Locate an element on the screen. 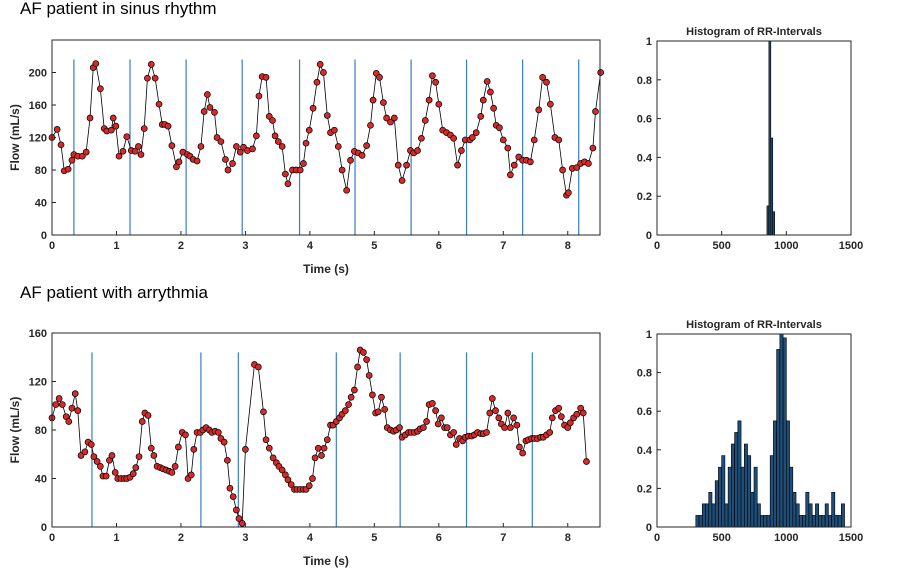  y-tick-label: 0 is located at coordinates (649, 528).